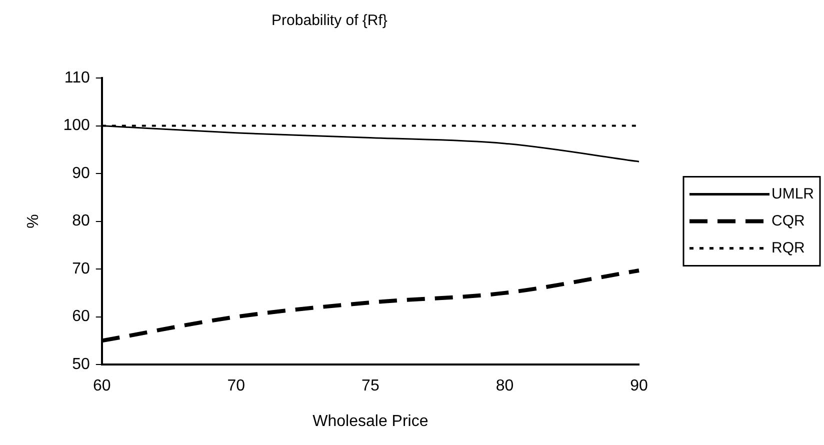 The height and width of the screenshot is (445, 824). Describe the element at coordinates (788, 221) in the screenshot. I see `legend-label: CQR` at that location.